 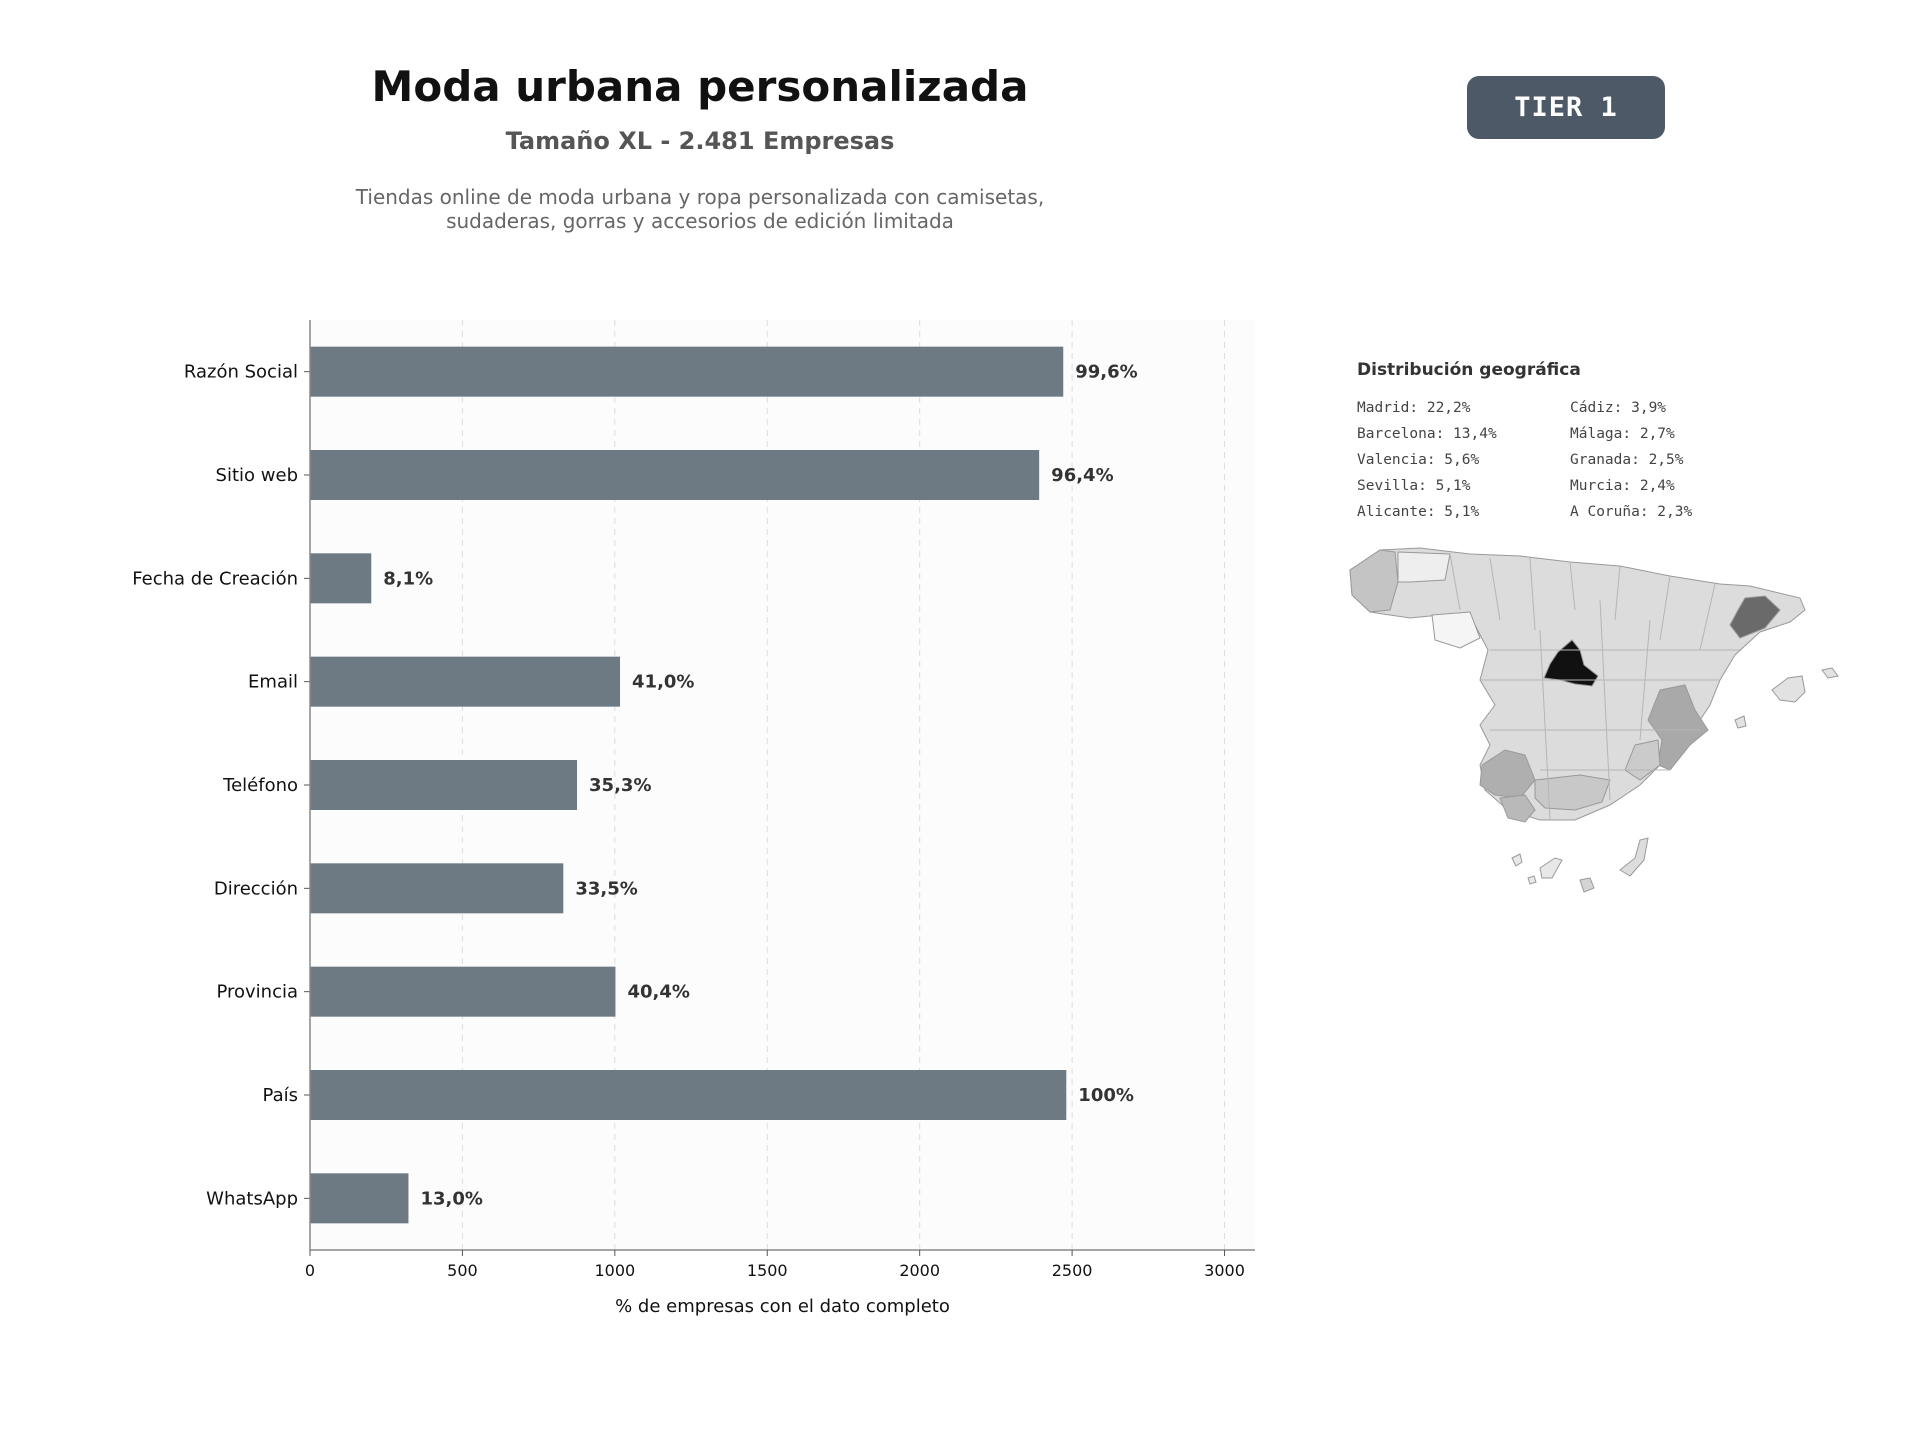 I want to click on geo-item: Granada: 2,5%, so click(x=1627, y=460).